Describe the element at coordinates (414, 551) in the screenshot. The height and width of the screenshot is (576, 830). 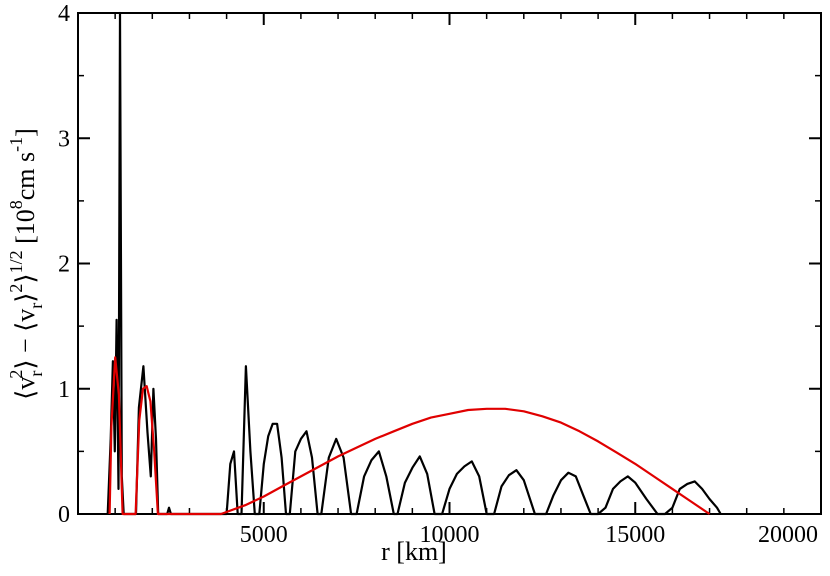
I see `x-axis-label: r [km]` at that location.